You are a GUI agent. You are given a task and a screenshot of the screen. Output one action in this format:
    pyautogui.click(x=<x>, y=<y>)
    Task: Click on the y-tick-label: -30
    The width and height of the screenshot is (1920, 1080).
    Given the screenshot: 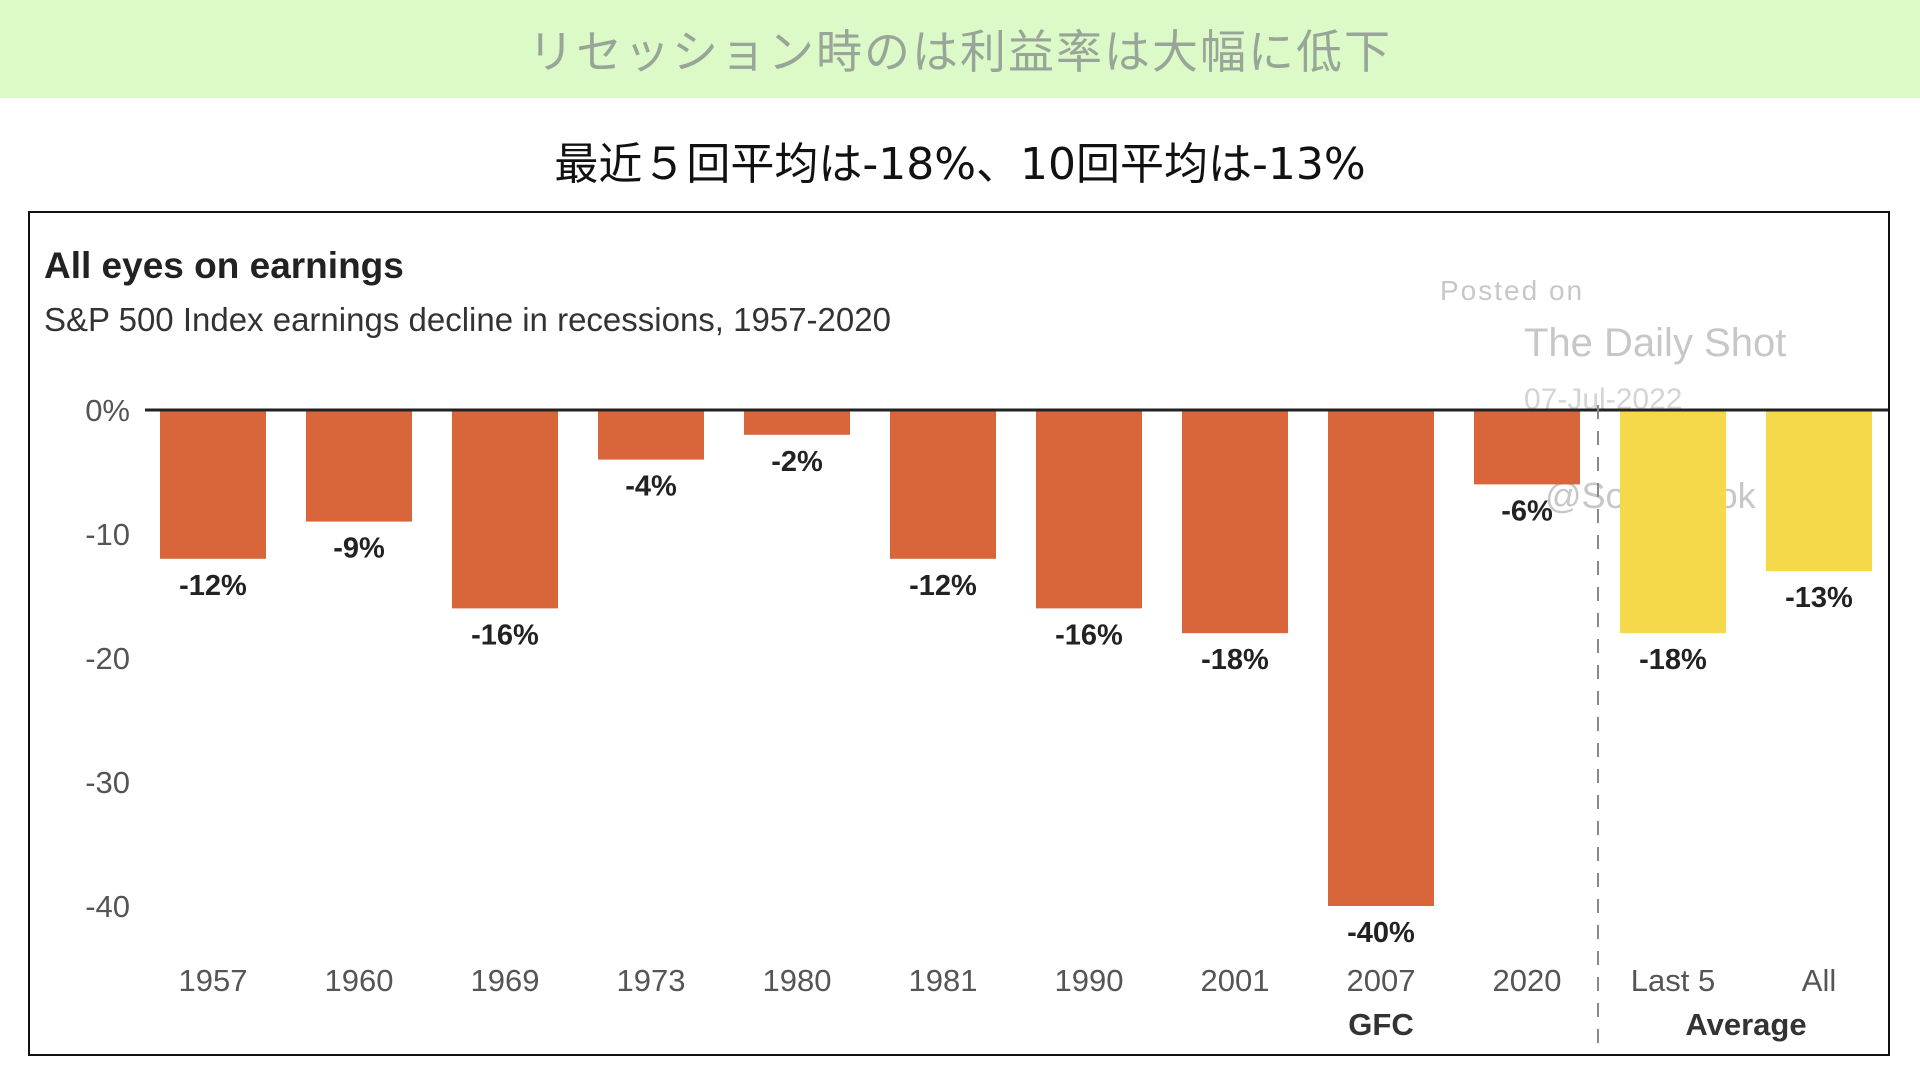 What is the action you would take?
    pyautogui.click(x=107, y=782)
    